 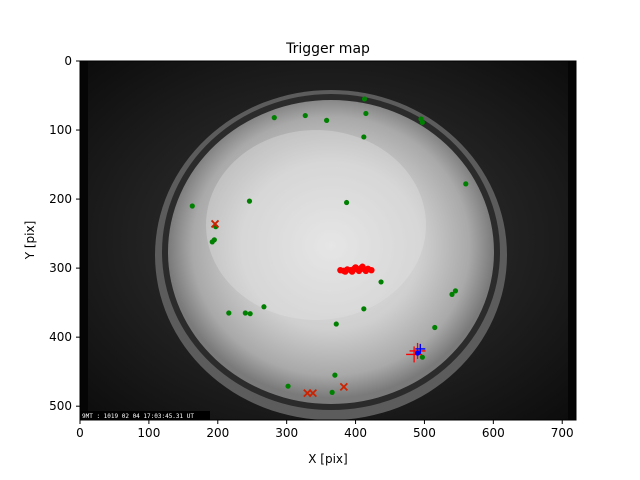 I want to click on x-tick-label: 100, so click(x=148, y=433).